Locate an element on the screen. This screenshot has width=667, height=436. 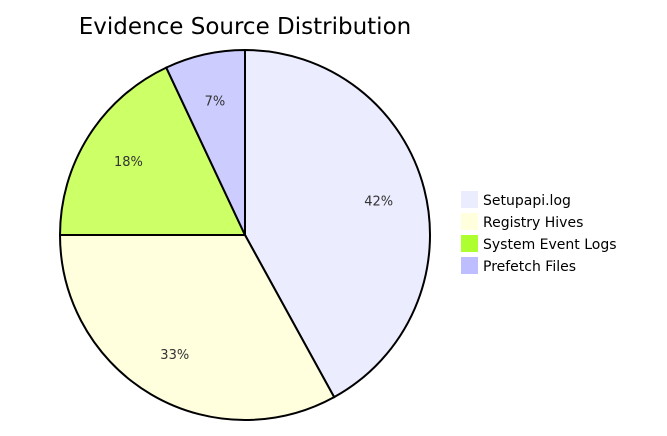
legend-swatch-registry-hives is located at coordinates (469, 221).